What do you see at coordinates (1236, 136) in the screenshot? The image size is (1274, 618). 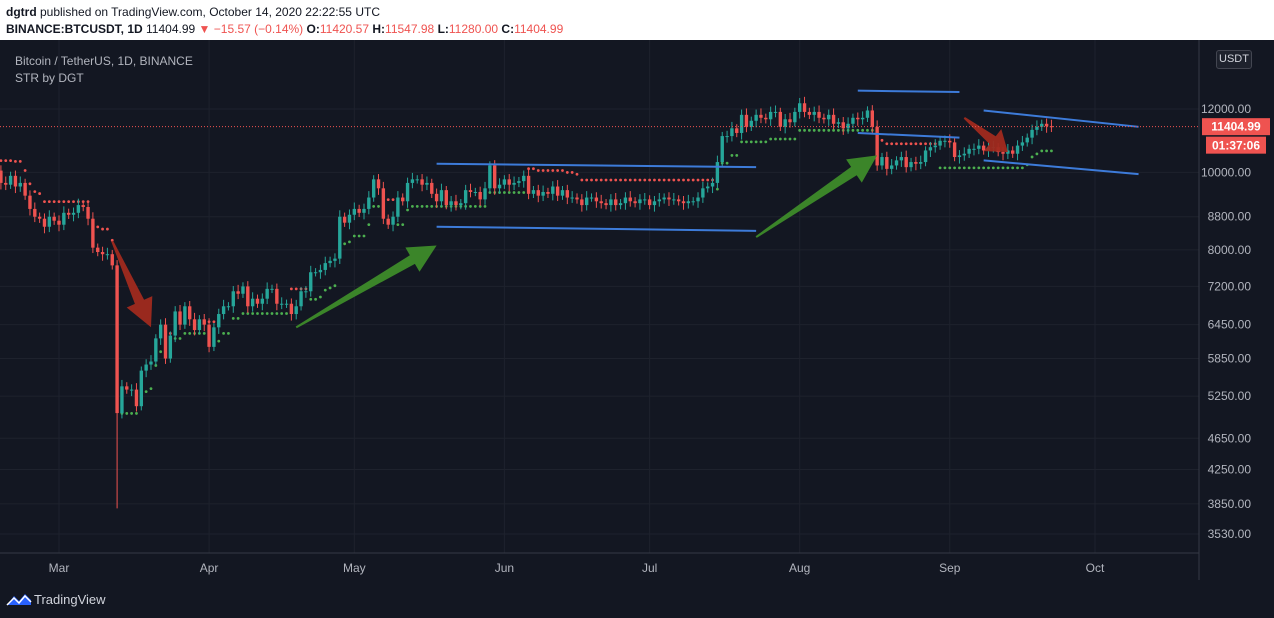 I see `last-price-label: 11404.99 01:37:06` at bounding box center [1236, 136].